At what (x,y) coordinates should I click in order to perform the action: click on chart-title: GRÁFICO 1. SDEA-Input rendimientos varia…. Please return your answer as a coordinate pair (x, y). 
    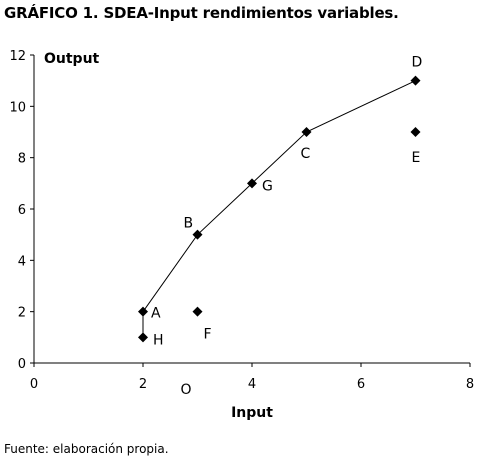
    Looking at the image, I should click on (201, 13).